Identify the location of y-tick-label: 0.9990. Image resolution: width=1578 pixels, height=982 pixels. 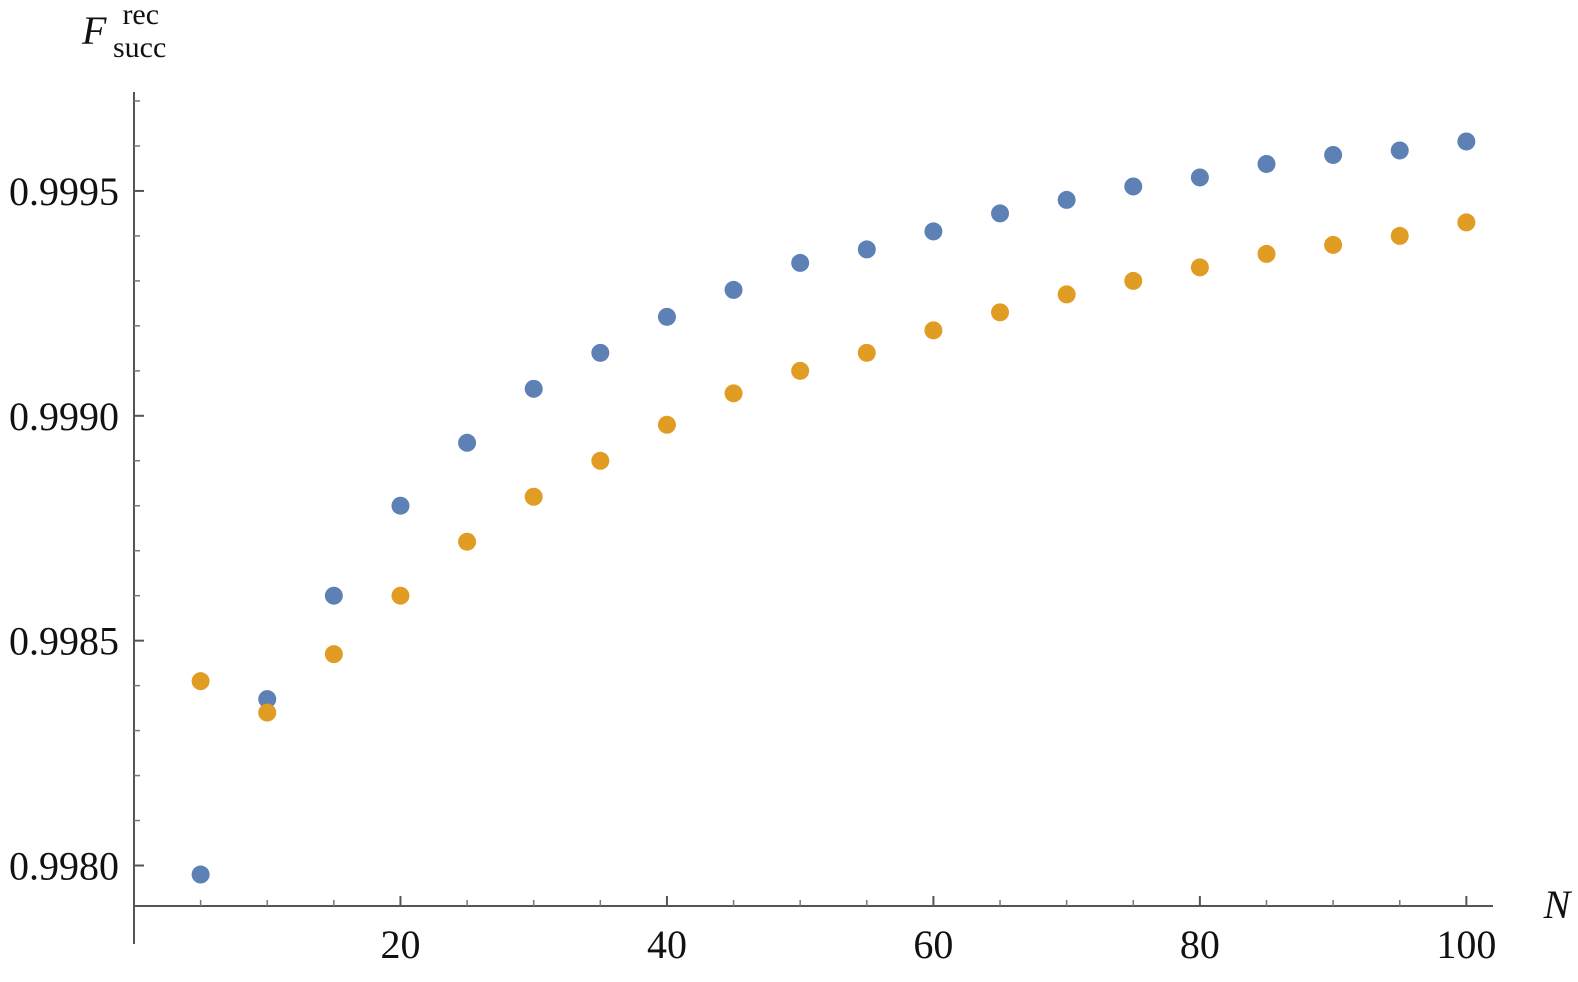
(64, 416).